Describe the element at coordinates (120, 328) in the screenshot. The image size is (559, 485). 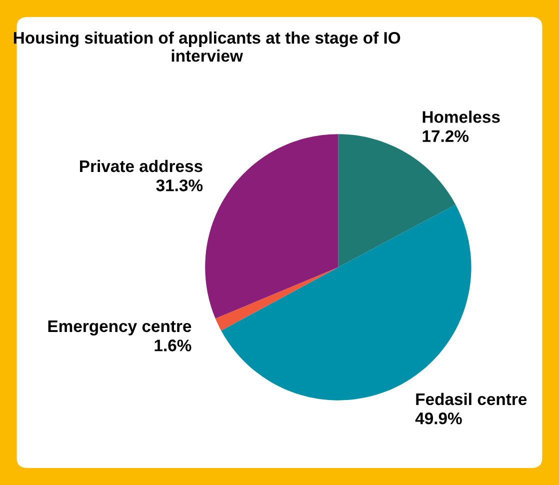
I see `slice-label: Emergency centre` at that location.